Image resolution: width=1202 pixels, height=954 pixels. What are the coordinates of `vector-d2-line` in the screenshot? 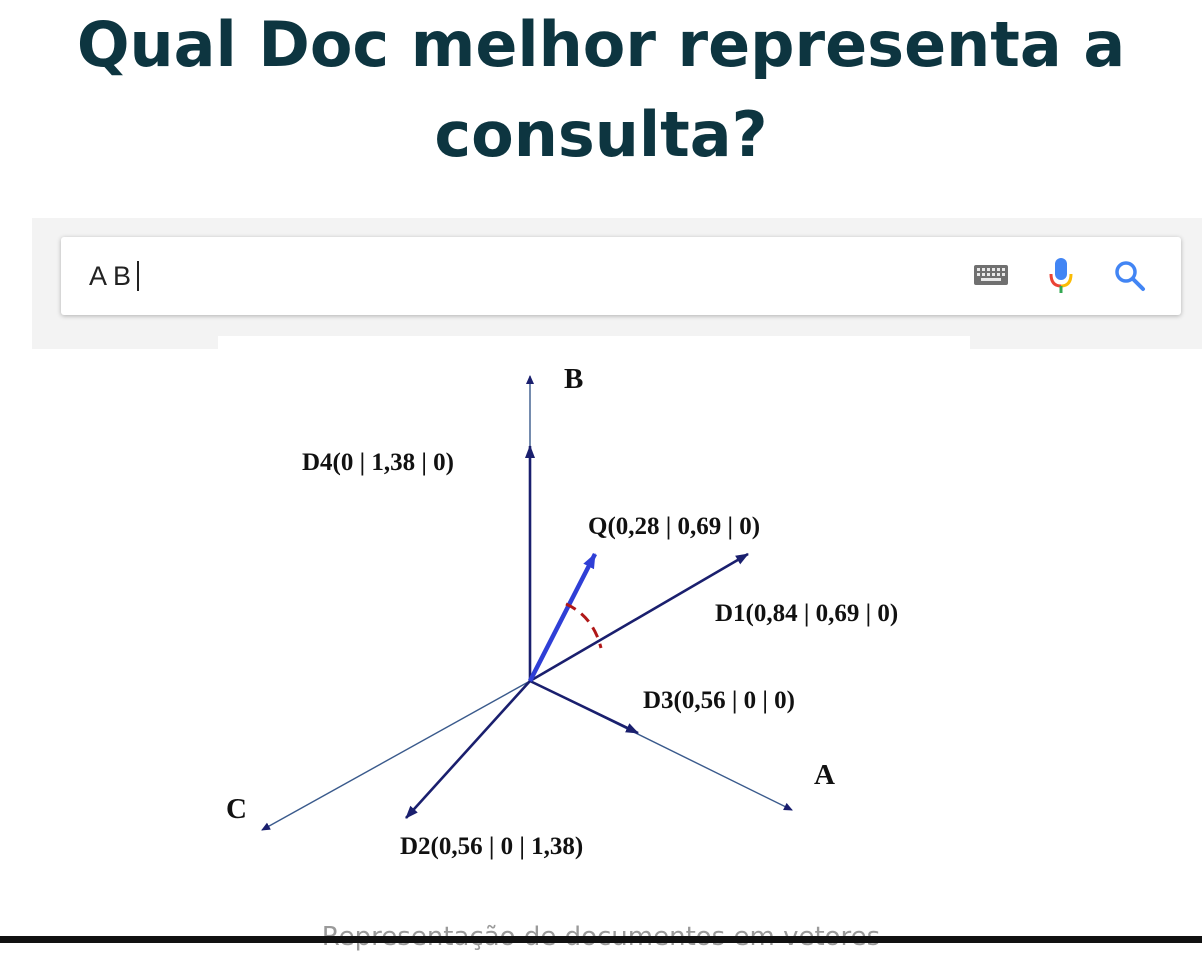 It's located at (468, 749).